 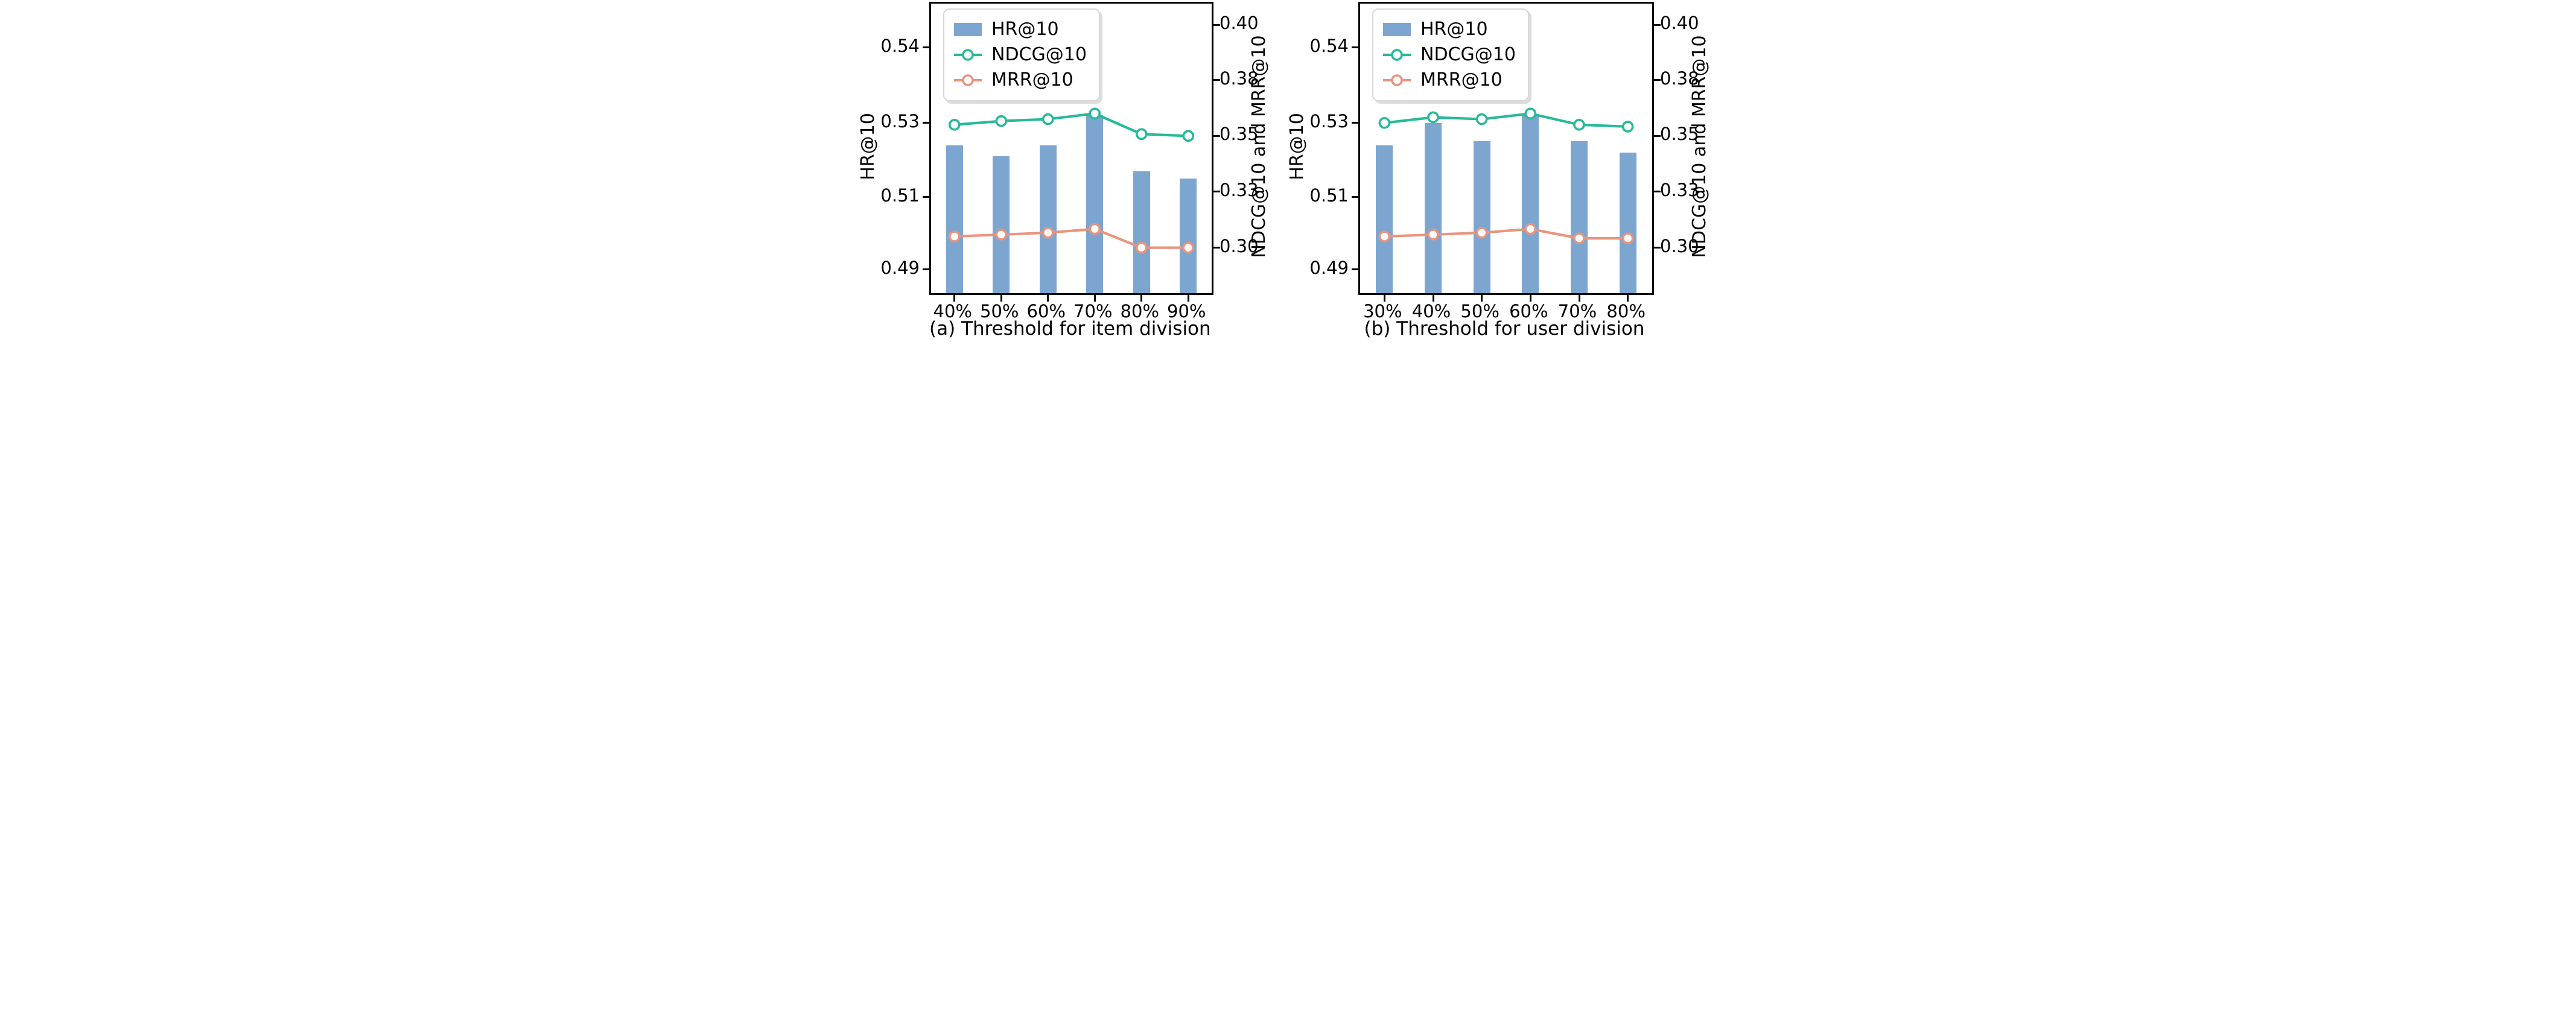 I want to click on legend-item-mrr10: MRR@10, so click(x=1449, y=80).